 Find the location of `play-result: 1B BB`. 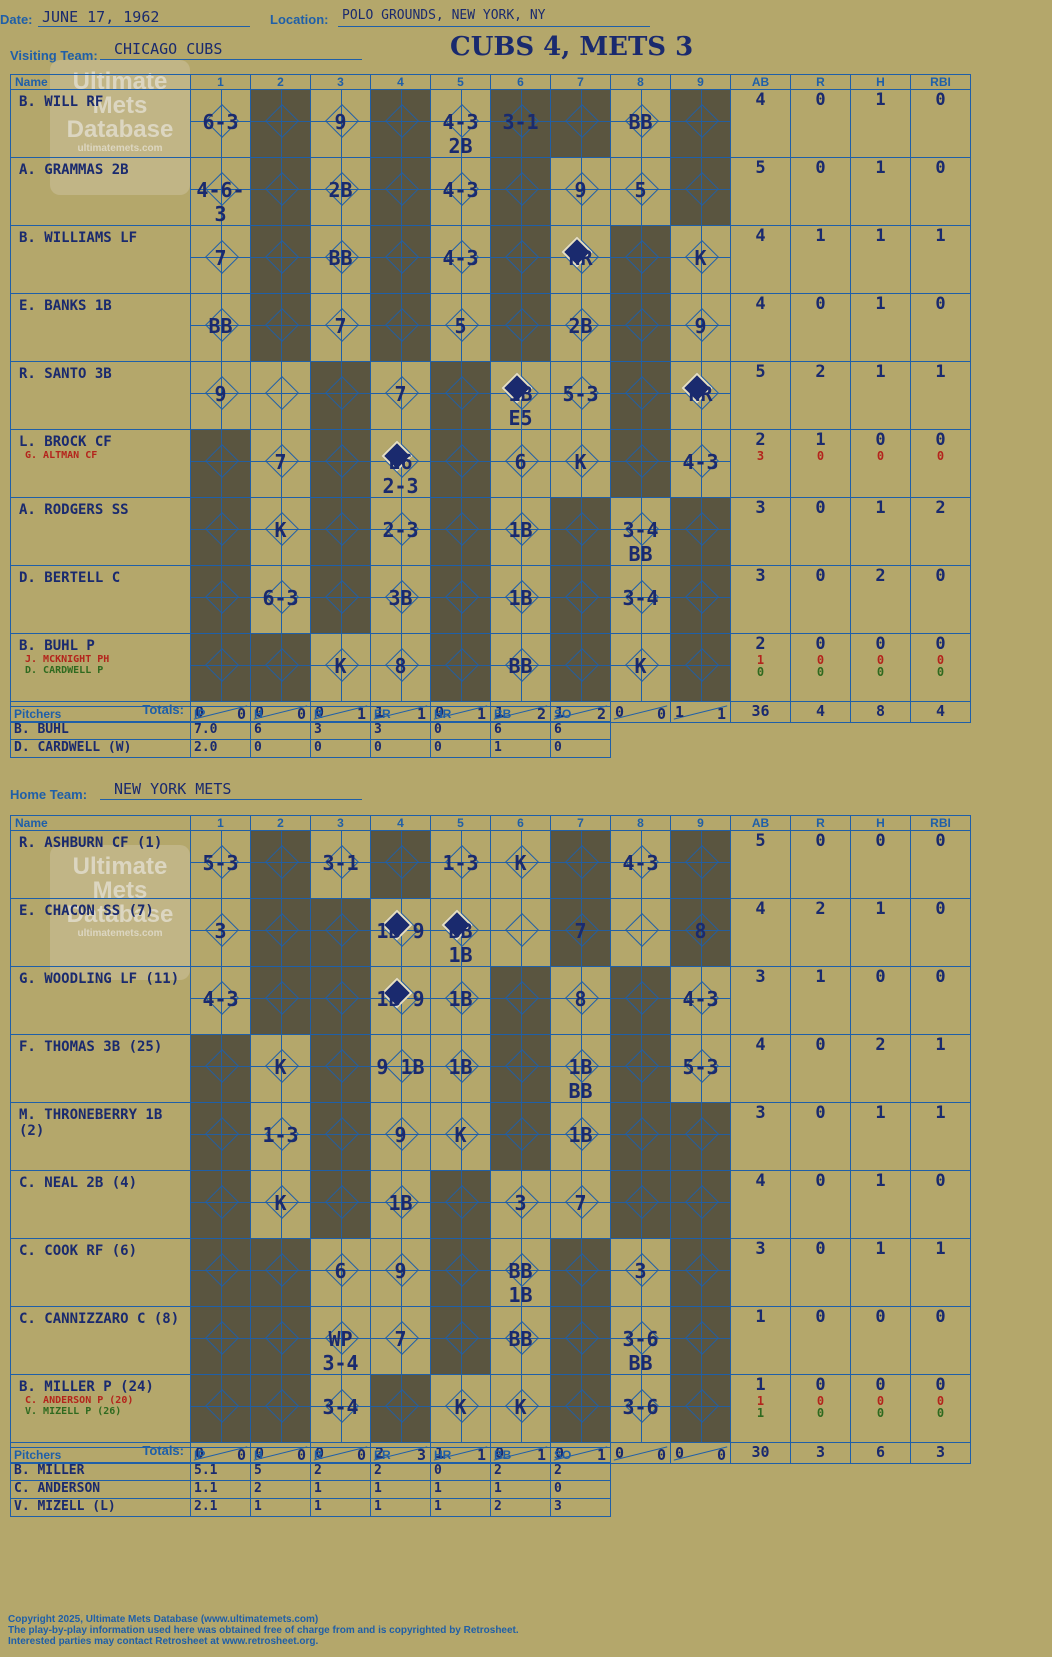

play-result: 1B BB is located at coordinates (580, 1079).